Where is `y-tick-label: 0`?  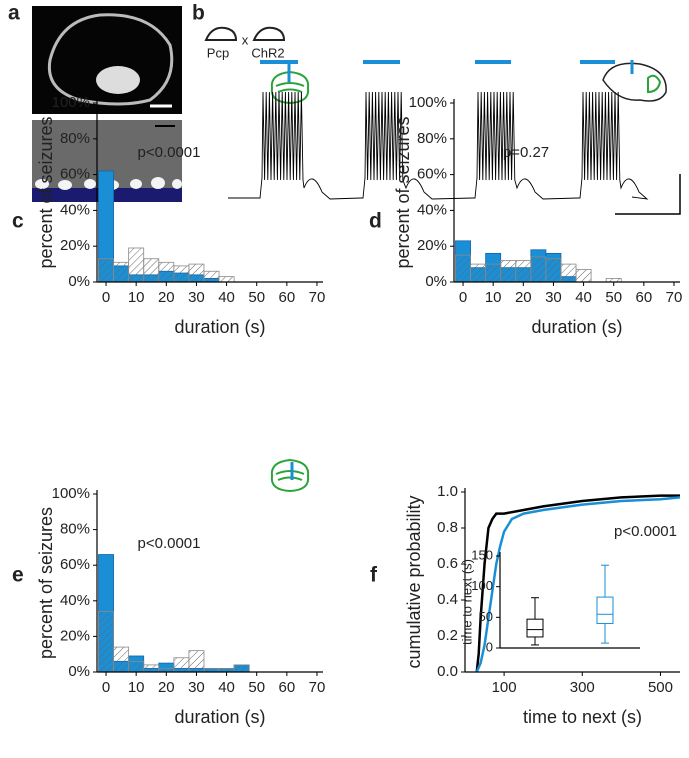
y-tick-label: 0 is located at coordinates (489, 646).